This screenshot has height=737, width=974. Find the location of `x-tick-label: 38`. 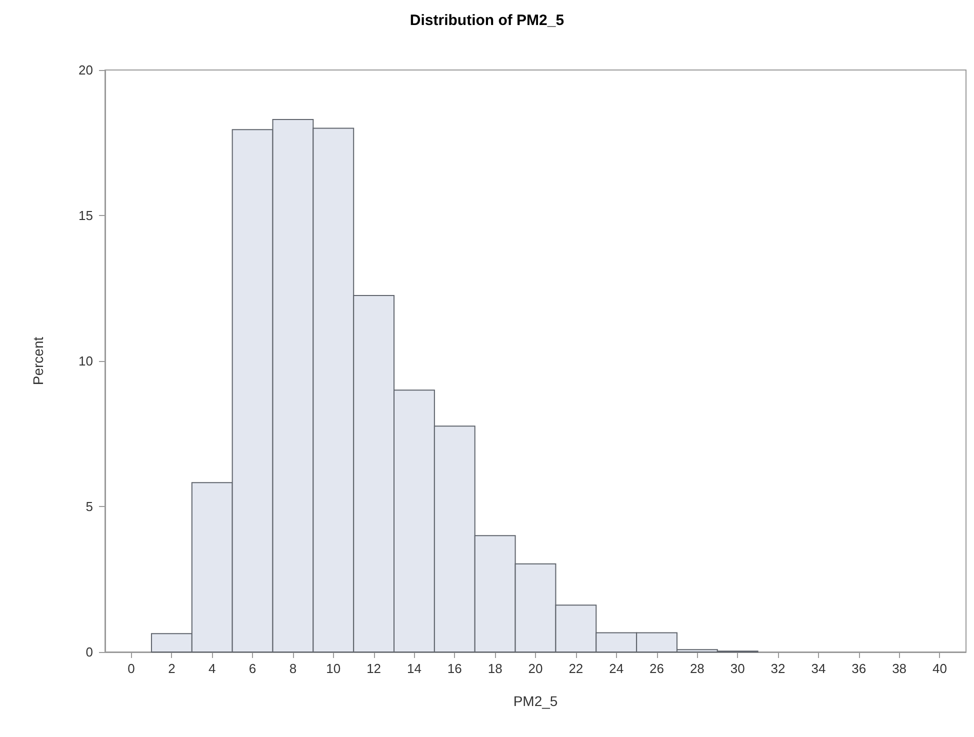

x-tick-label: 38 is located at coordinates (899, 668).